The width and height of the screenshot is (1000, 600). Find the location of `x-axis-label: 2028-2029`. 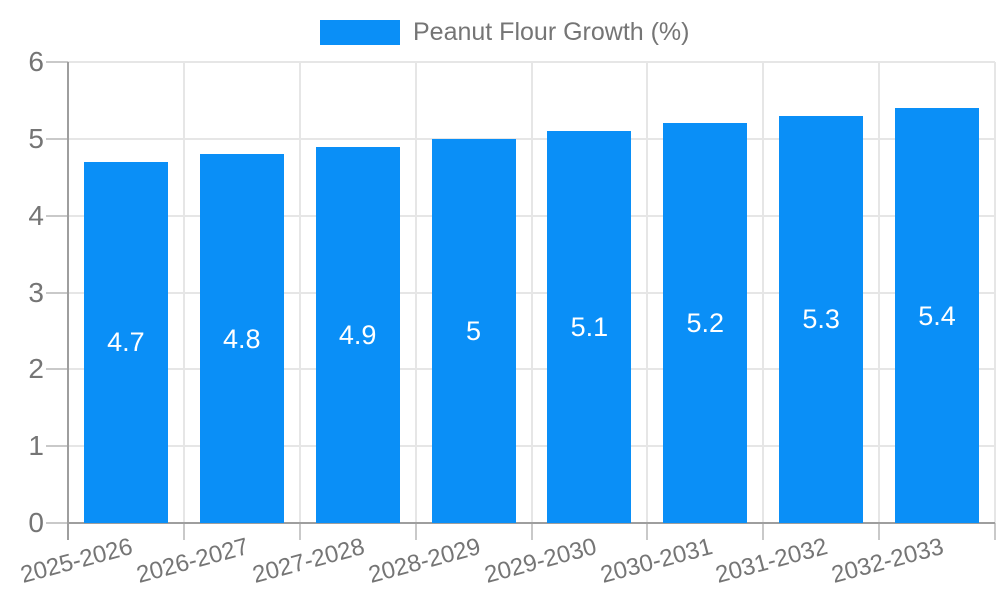

x-axis-label: 2028-2029 is located at coordinates (424, 561).